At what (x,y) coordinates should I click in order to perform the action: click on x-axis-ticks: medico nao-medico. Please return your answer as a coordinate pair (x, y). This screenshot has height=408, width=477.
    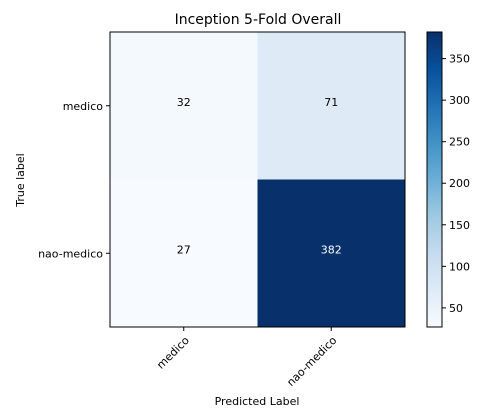
    Looking at the image, I should click on (247, 358).